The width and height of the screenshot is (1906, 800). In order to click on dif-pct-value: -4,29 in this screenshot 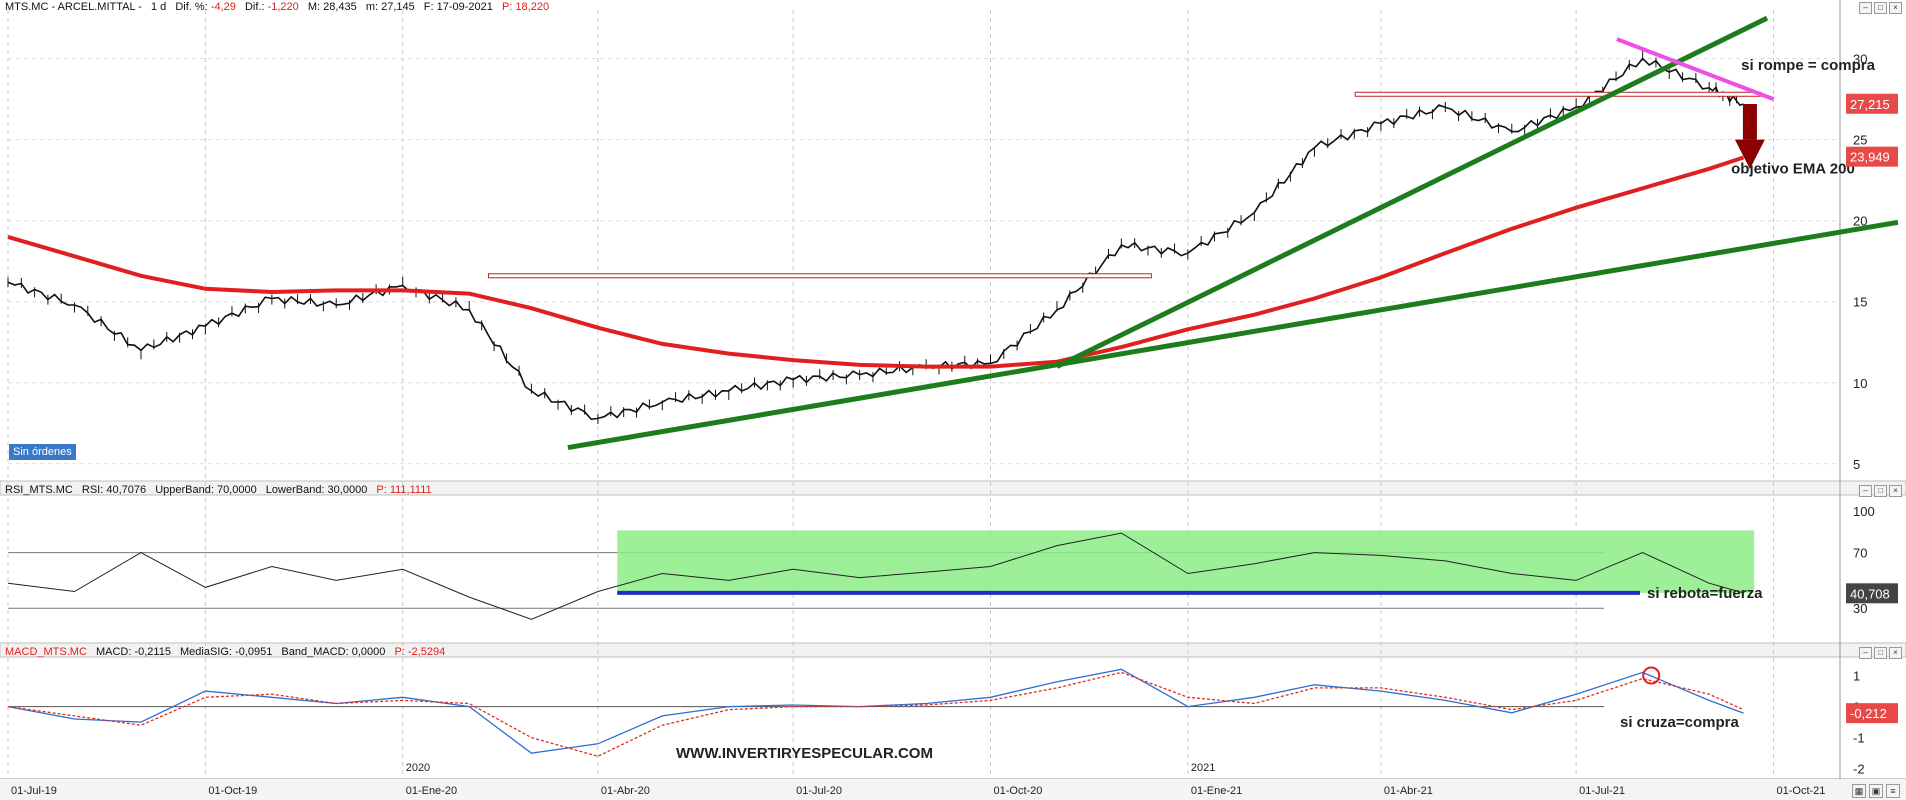, I will do `click(223, 7)`.